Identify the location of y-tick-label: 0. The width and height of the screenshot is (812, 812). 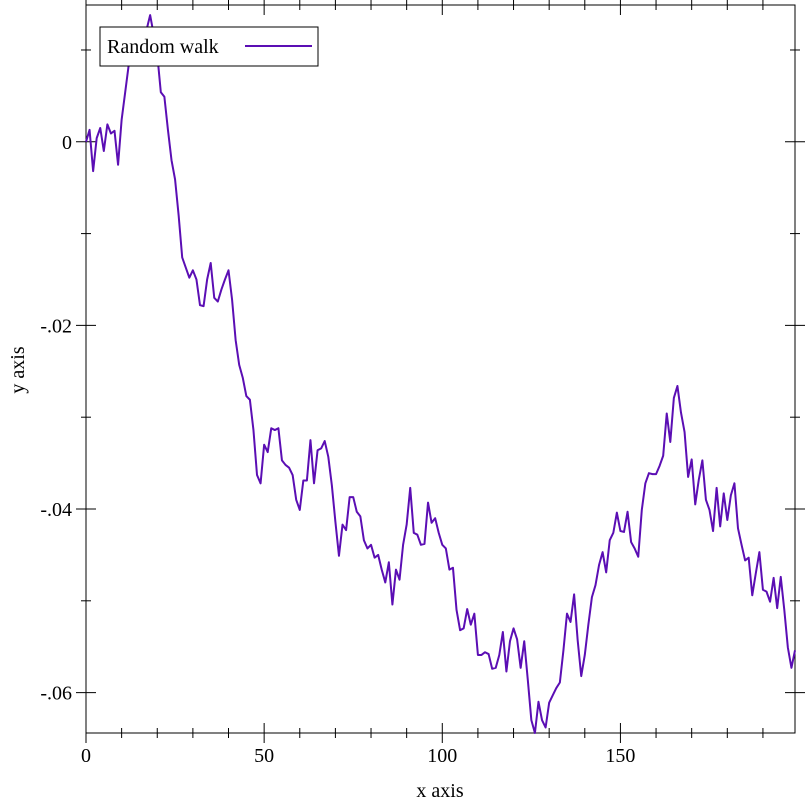
(67, 143).